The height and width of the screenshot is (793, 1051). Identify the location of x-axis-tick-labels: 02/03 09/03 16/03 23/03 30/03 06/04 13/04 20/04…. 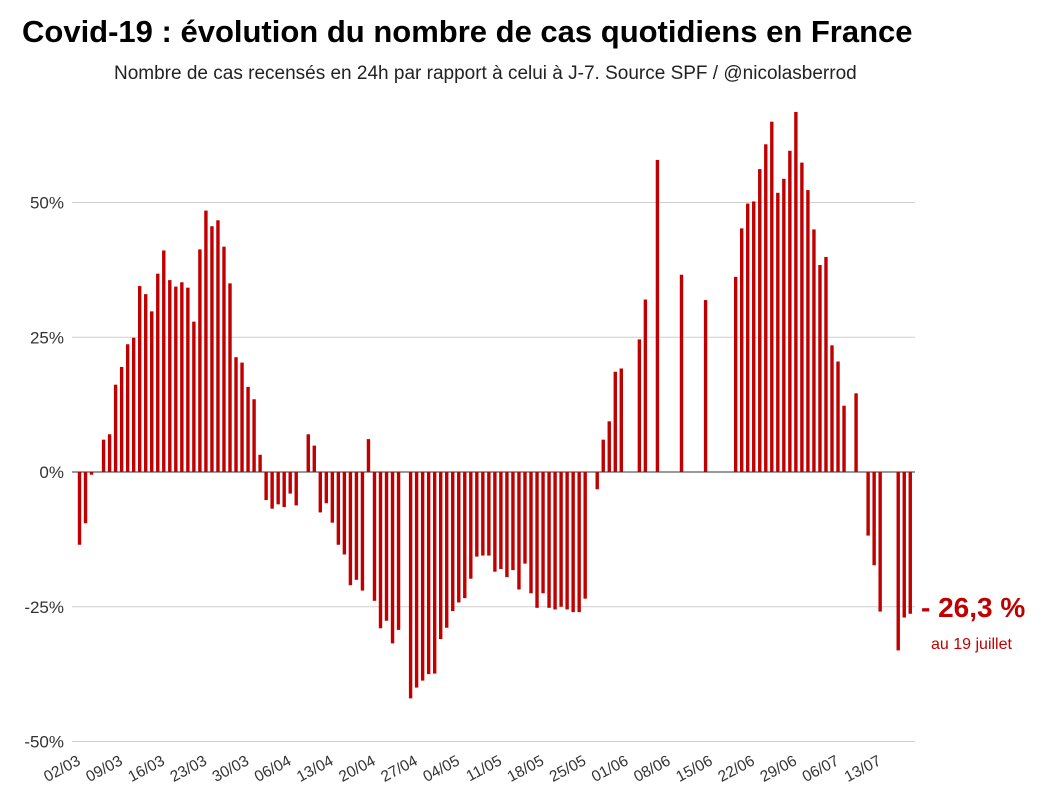
(462, 768).